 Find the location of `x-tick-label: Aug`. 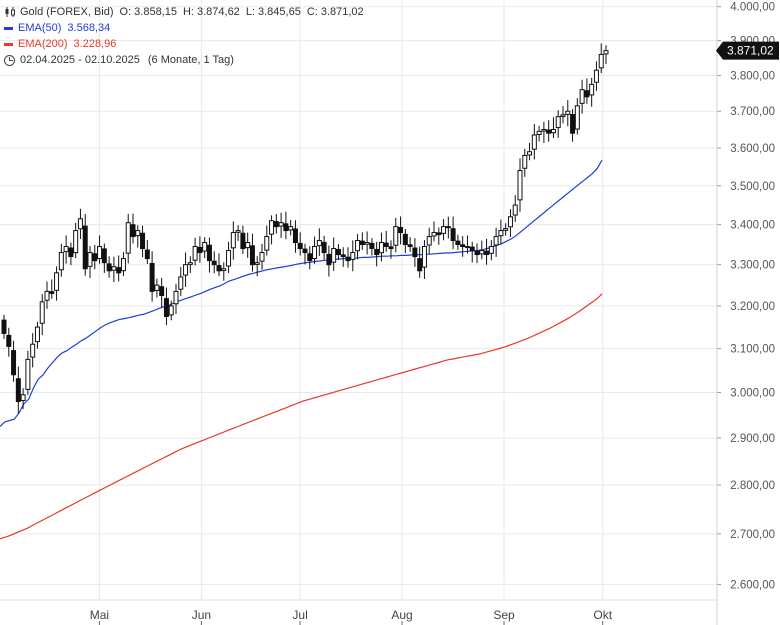

x-tick-label: Aug is located at coordinates (401, 615).